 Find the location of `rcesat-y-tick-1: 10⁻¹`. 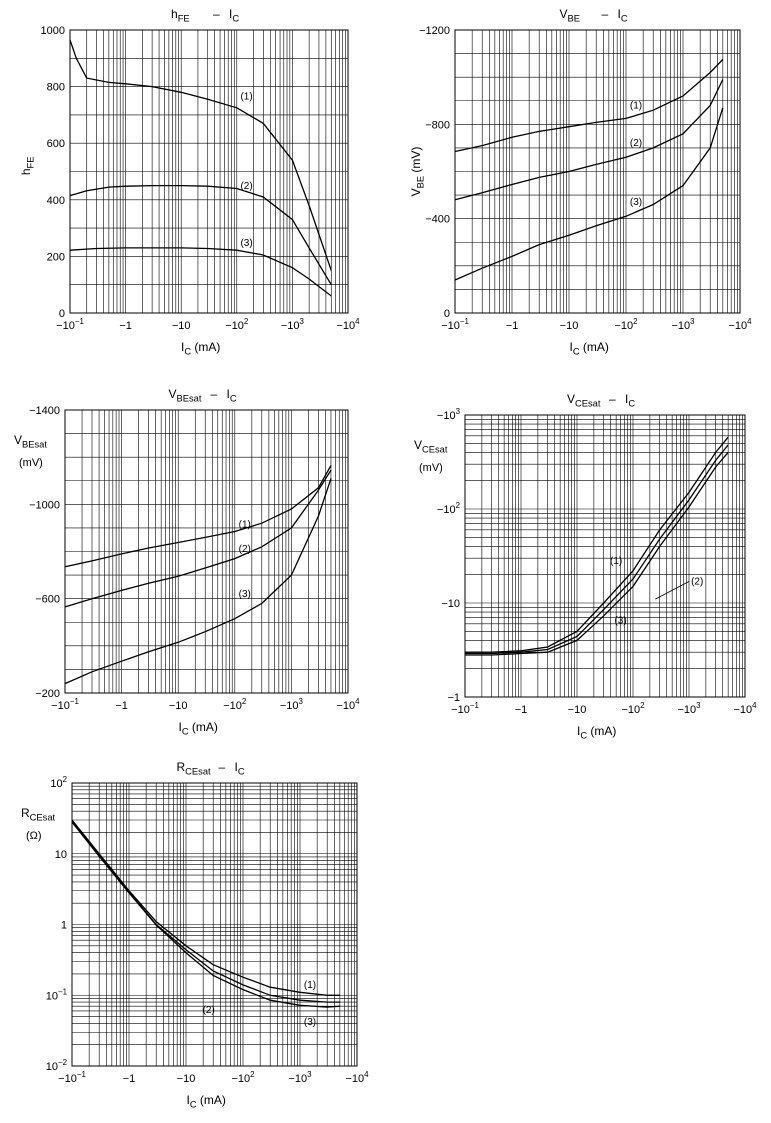

rcesat-y-tick-1: 10⁻¹ is located at coordinates (57, 994).